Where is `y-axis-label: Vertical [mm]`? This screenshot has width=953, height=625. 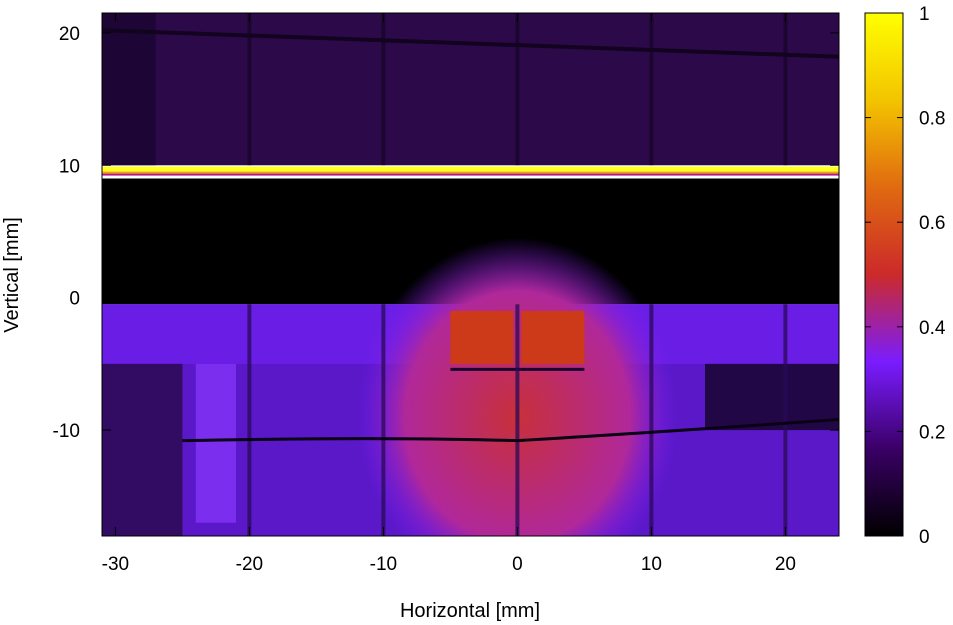
y-axis-label: Vertical [mm] is located at coordinates (12, 275).